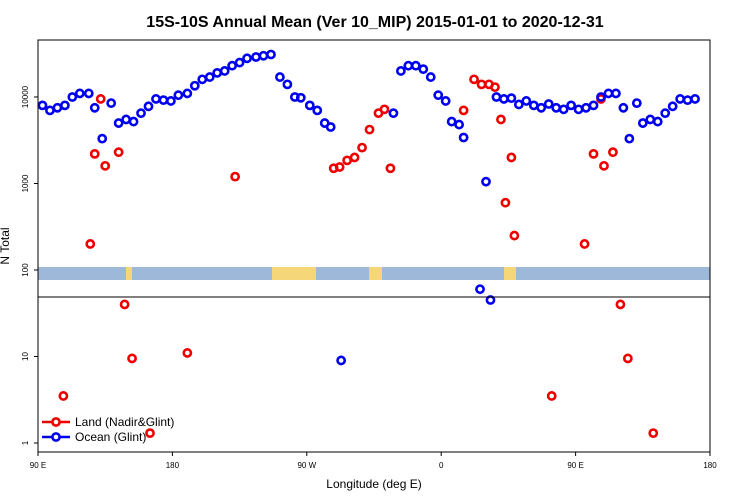 This screenshot has width=750, height=500. Describe the element at coordinates (373, 461) in the screenshot. I see `x-axis: 90 E 180 90 W 0 90 E 180` at that location.